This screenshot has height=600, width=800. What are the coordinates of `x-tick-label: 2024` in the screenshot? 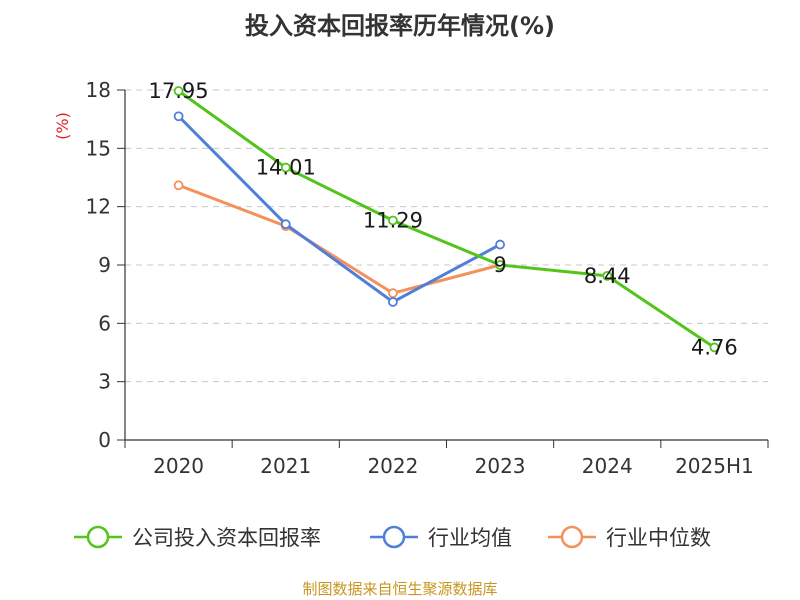 It's located at (607, 466).